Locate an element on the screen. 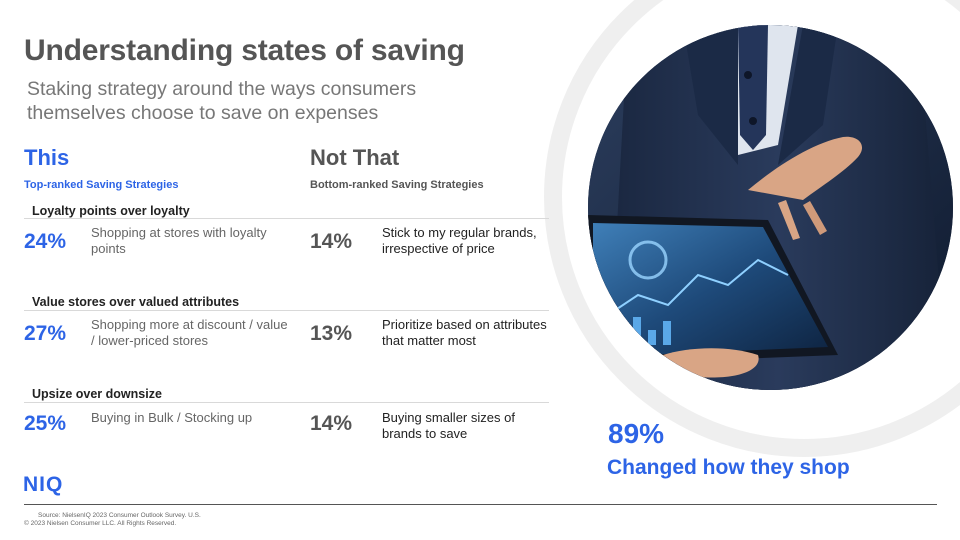 The height and width of the screenshot is (540, 960). group-title-upsize: Upsize over downsize is located at coordinates (97, 394).